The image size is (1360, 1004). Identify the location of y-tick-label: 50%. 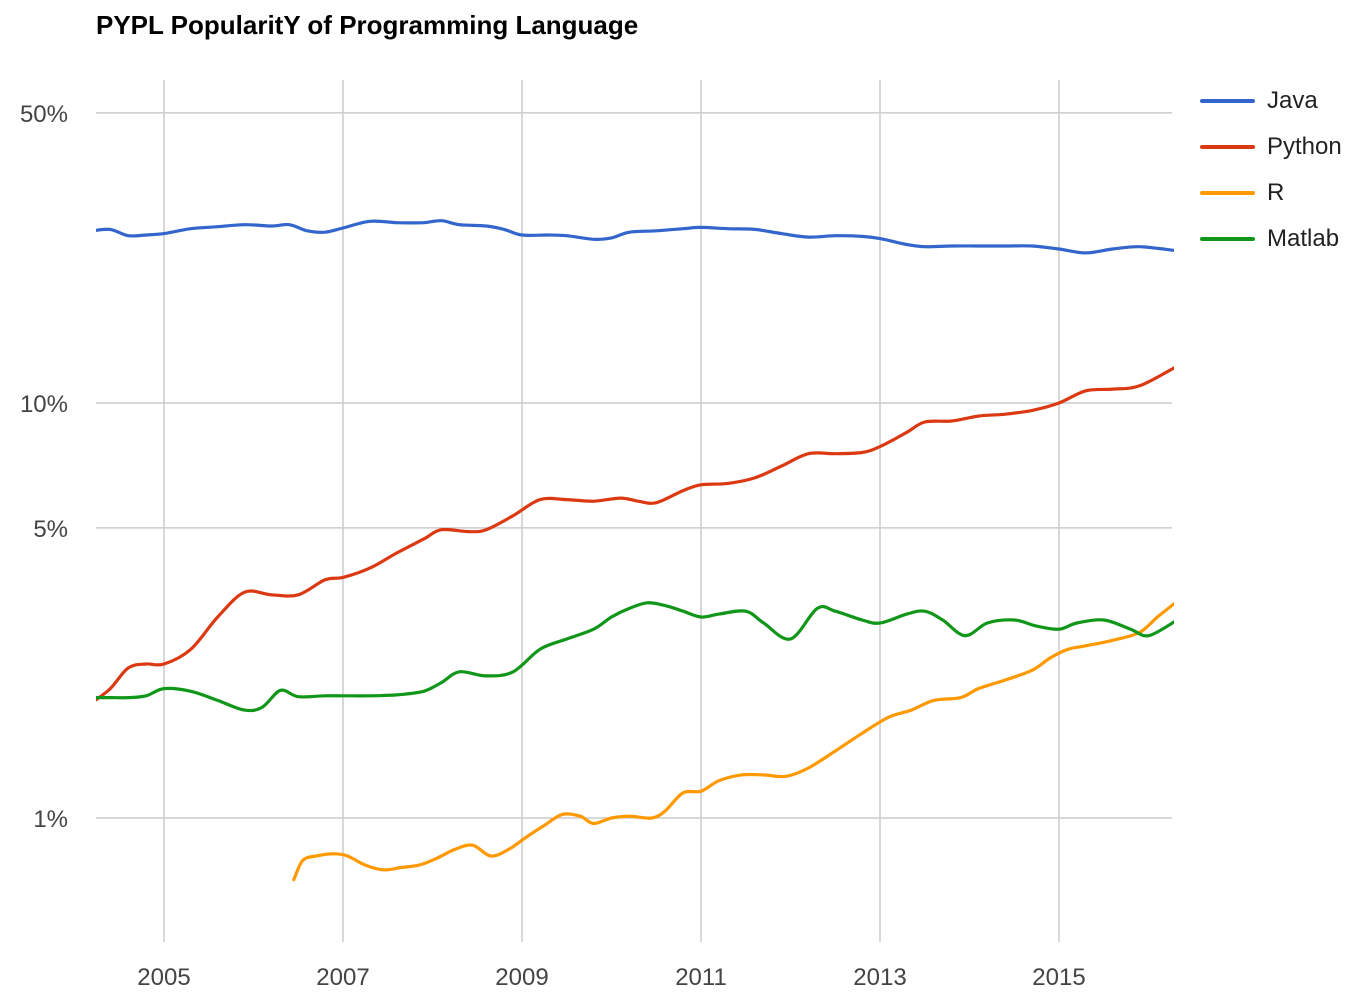
(44, 114).